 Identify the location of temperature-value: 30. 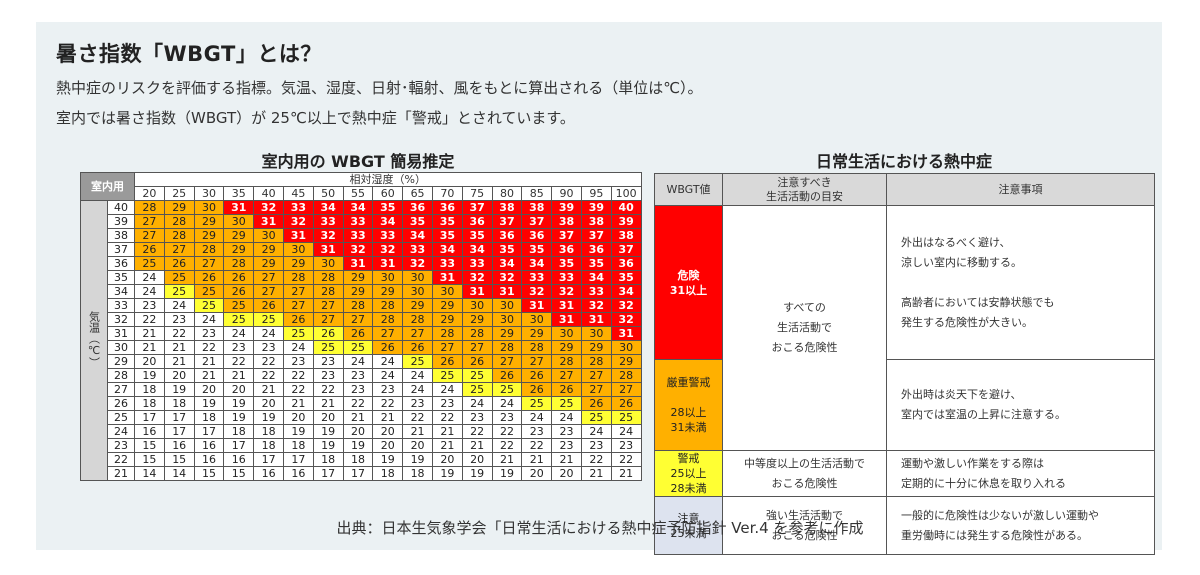
(121, 347).